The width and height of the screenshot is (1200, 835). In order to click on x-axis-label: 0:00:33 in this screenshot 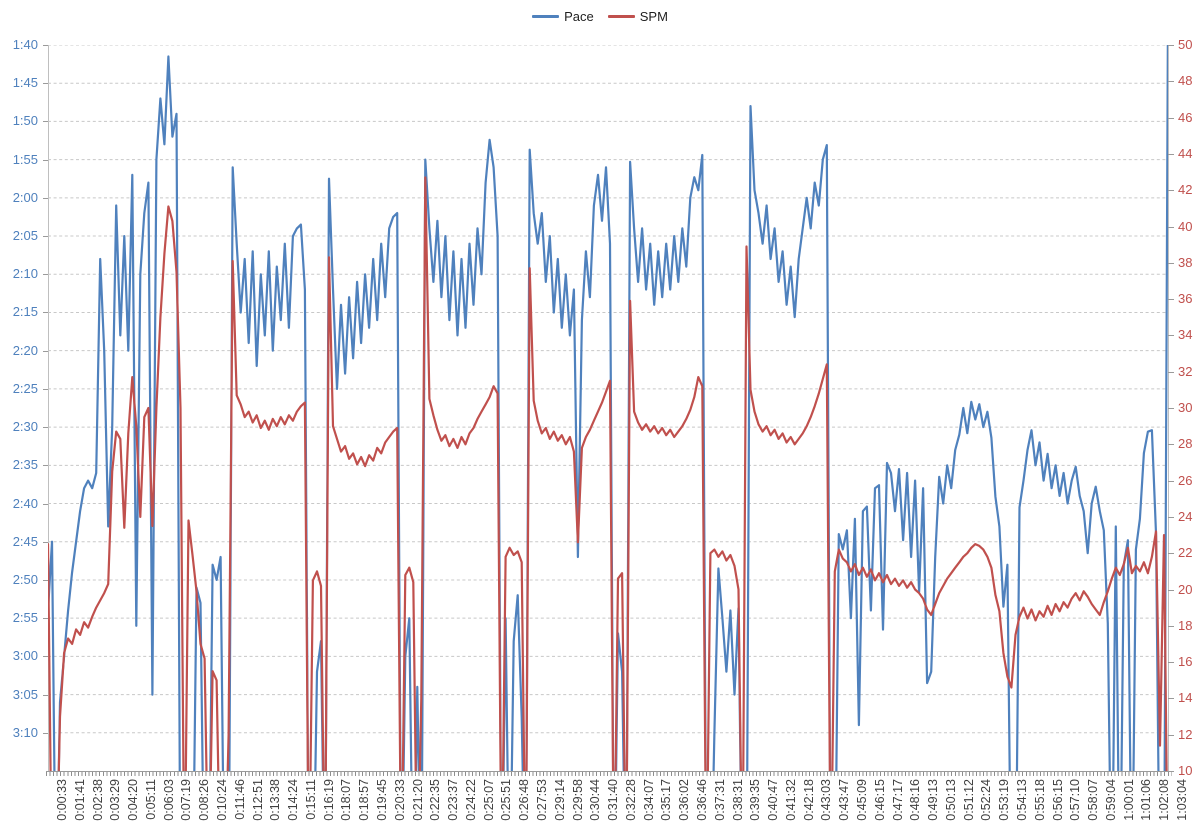, I will do `click(62, 800)`.